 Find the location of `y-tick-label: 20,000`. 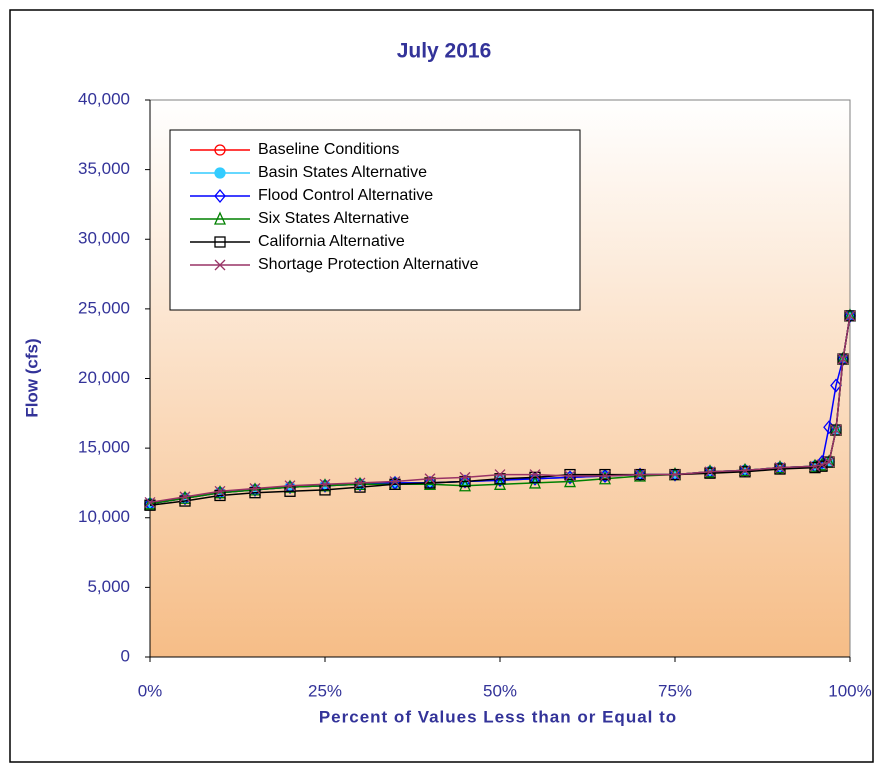

y-tick-label: 20,000 is located at coordinates (104, 377).